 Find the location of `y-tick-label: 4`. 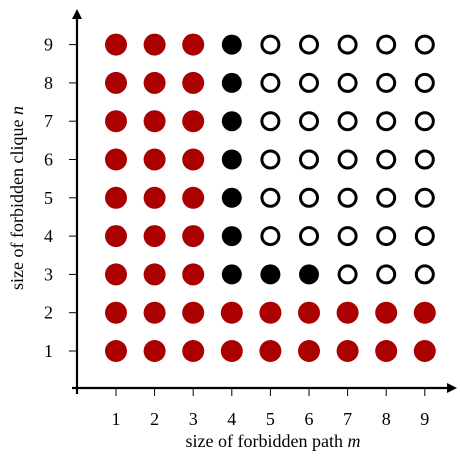

y-tick-label: 4 is located at coordinates (48, 236).